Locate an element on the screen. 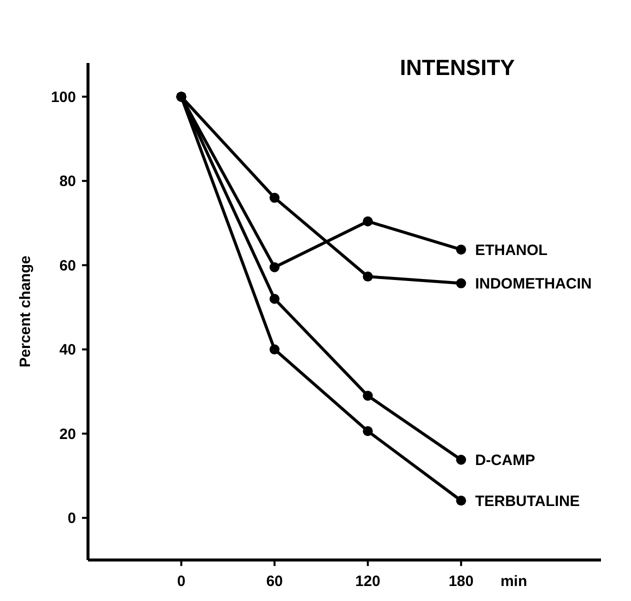 The image size is (631, 601). x-tick-label: 120 is located at coordinates (367, 581).